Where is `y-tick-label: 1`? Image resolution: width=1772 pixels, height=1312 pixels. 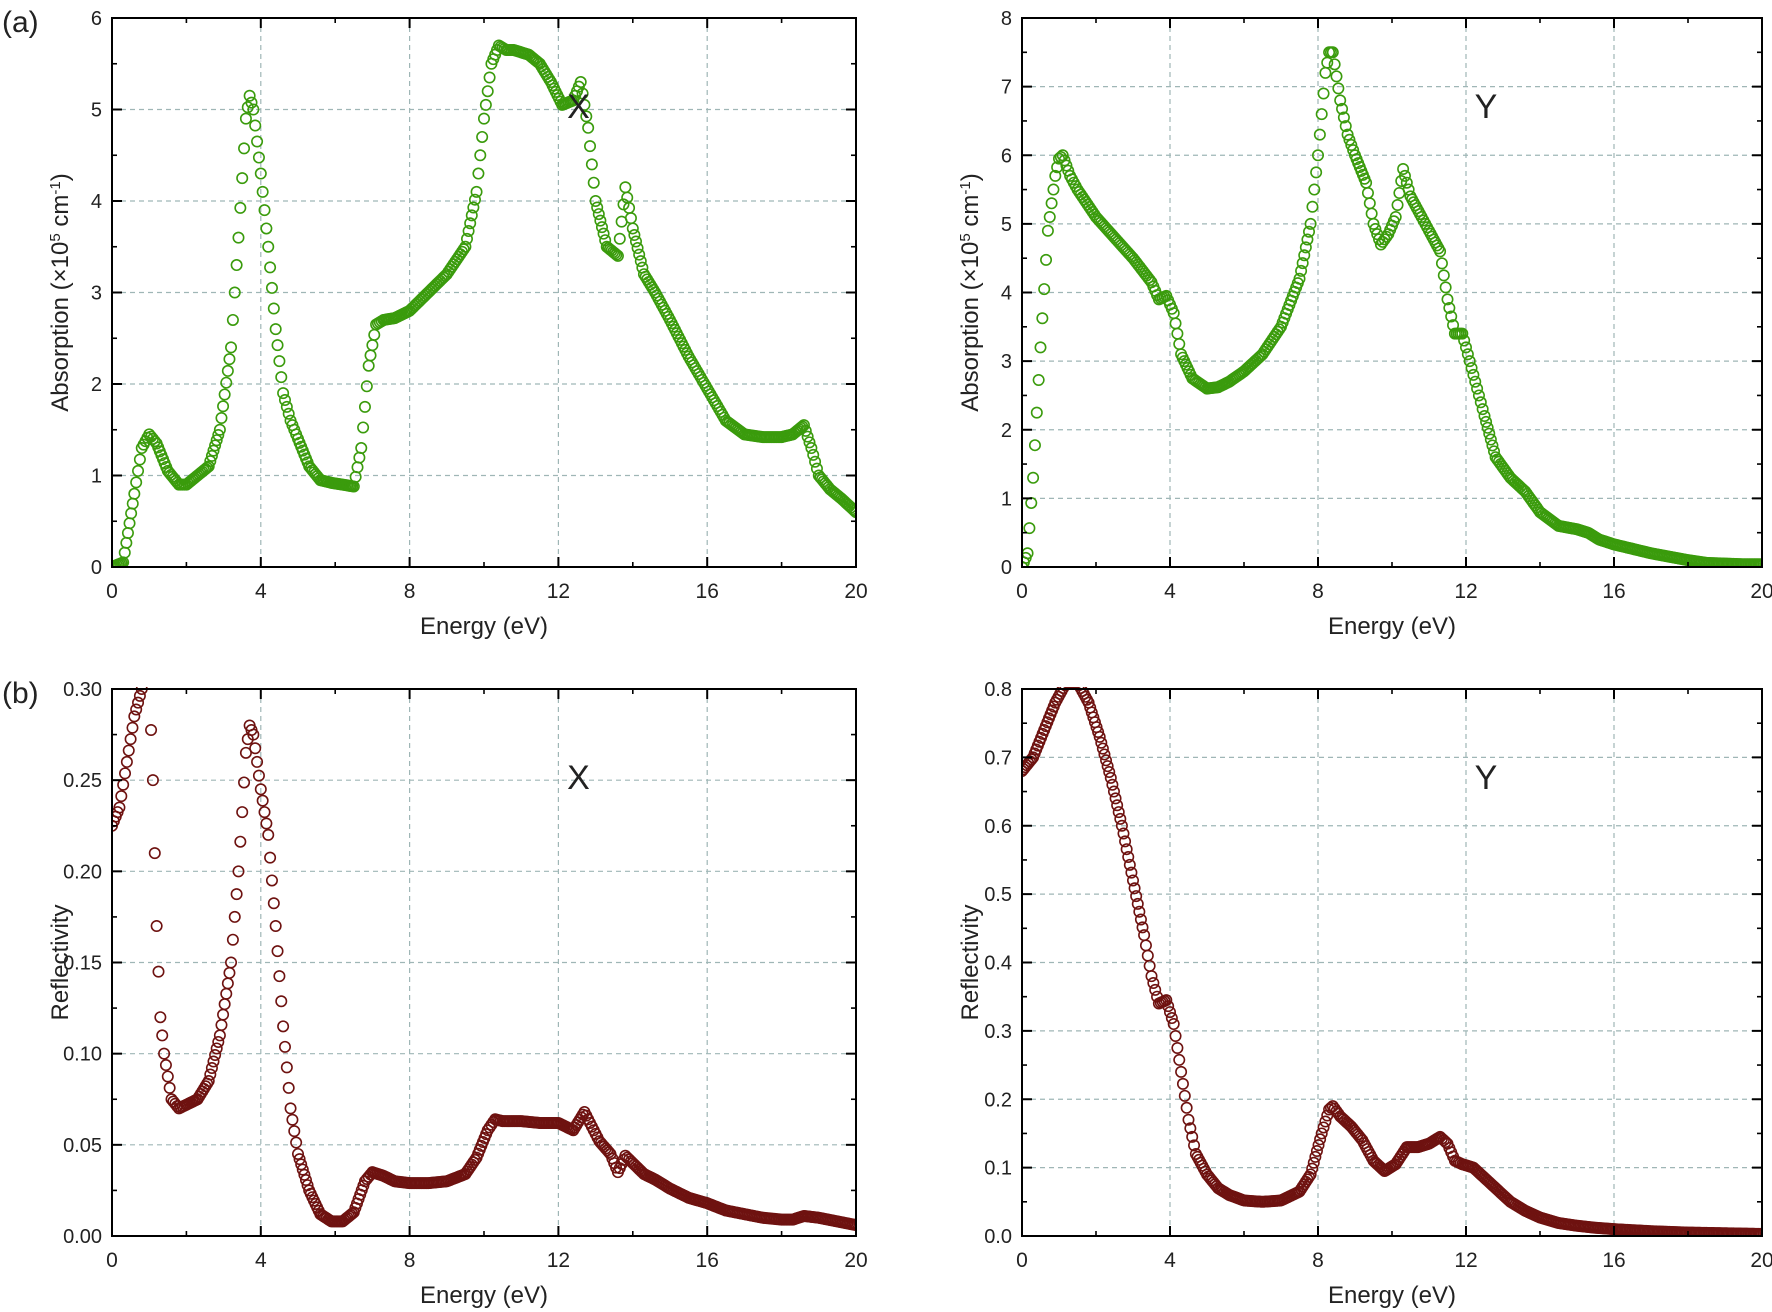
y-tick-label: 1 is located at coordinates (1006, 499).